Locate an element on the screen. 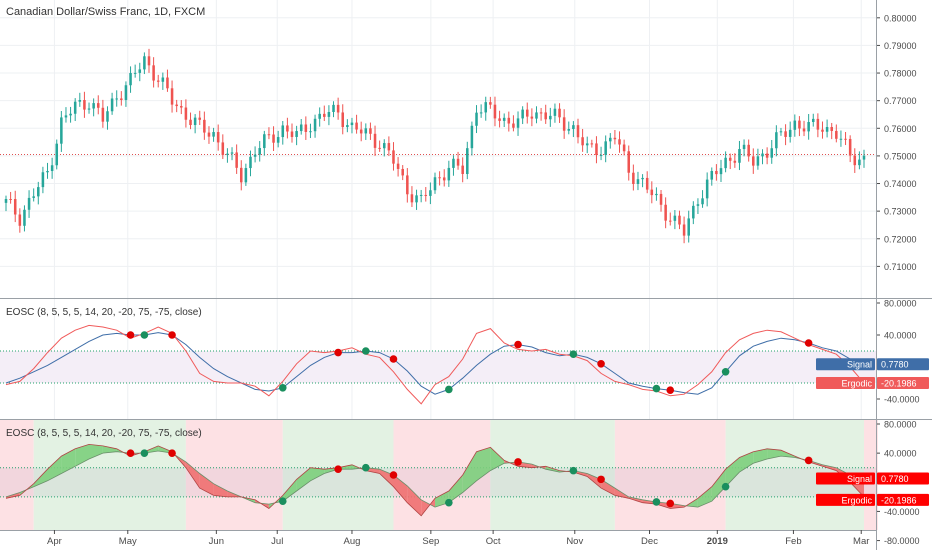 The height and width of the screenshot is (550, 932). bear-zone is located at coordinates (17, 475).